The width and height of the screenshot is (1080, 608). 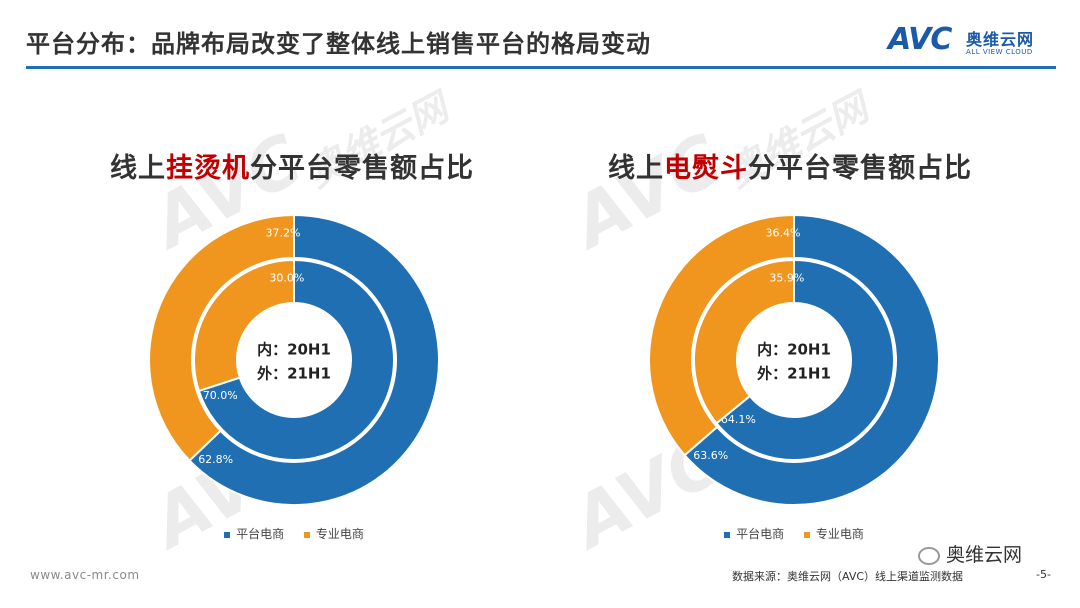 I want to click on wechat-name: 奥维云网, so click(x=984, y=555).